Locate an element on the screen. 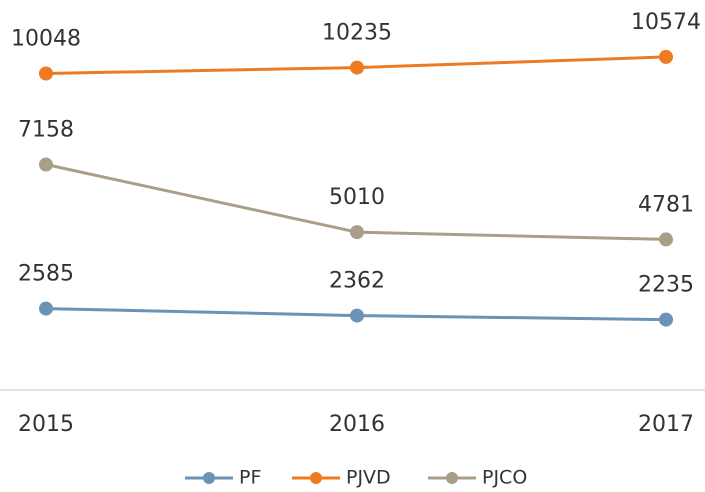  data-label: 2362 is located at coordinates (357, 281).